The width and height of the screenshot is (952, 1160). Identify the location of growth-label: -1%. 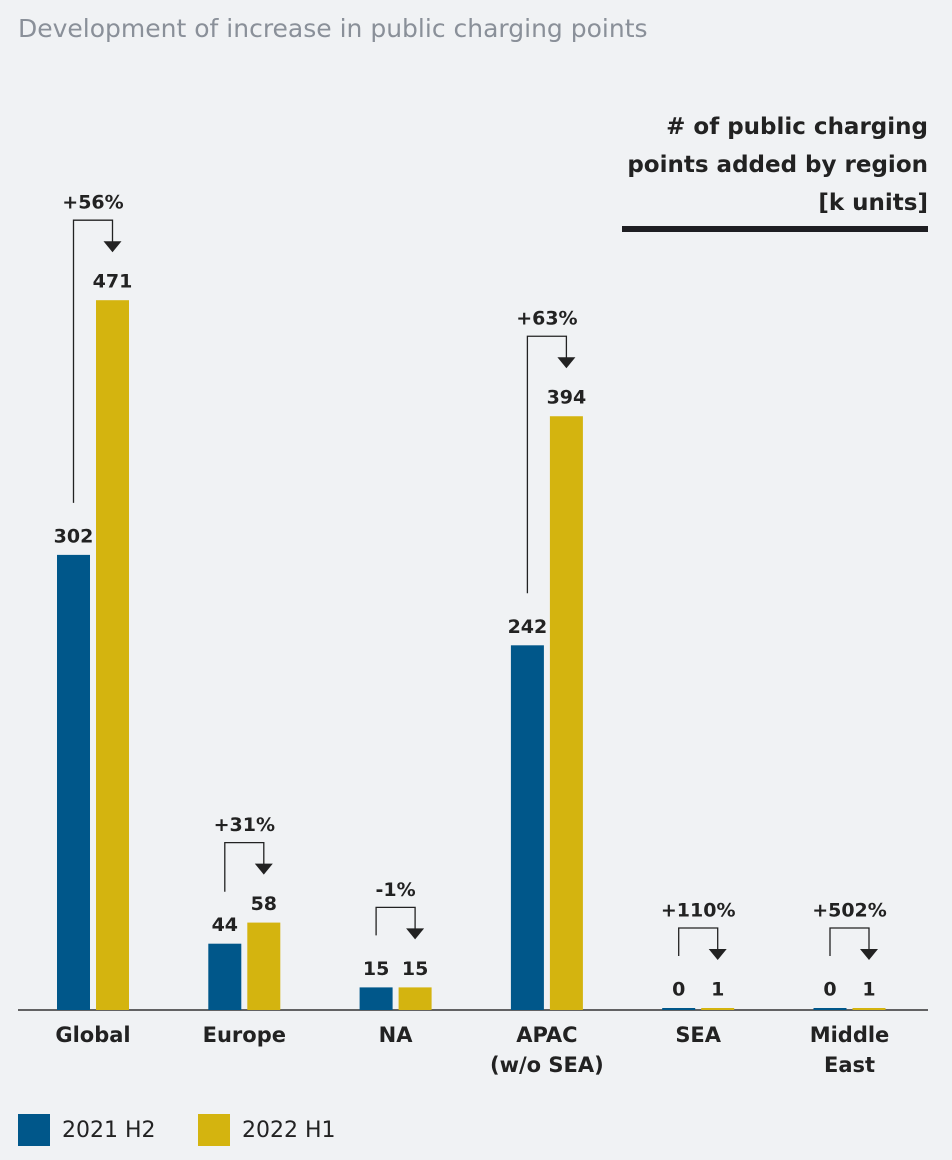
(396, 890).